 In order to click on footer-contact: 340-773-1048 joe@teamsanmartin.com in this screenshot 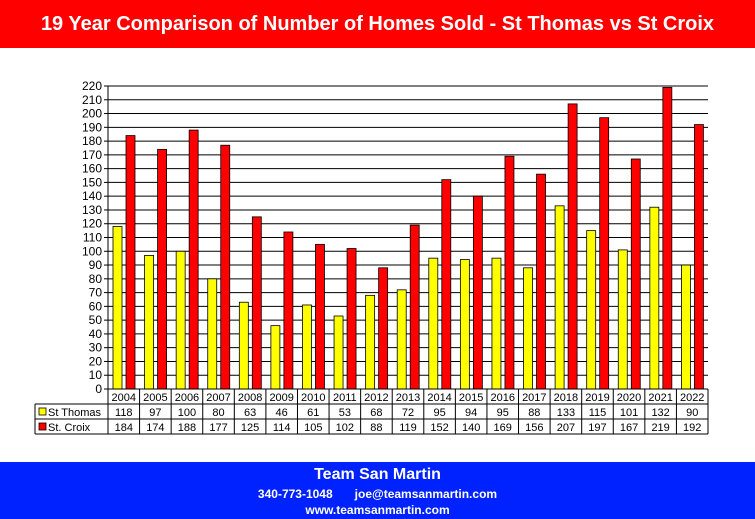, I will do `click(377, 494)`.